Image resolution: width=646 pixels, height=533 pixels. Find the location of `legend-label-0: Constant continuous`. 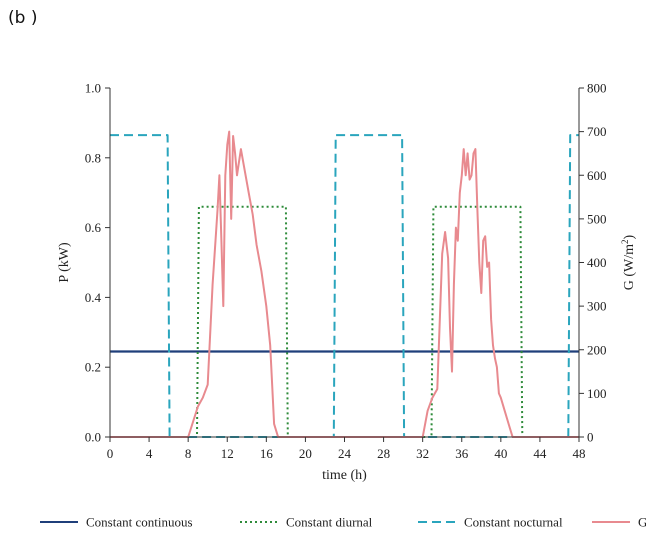

legend-label-0: Constant continuous is located at coordinates (139, 522).